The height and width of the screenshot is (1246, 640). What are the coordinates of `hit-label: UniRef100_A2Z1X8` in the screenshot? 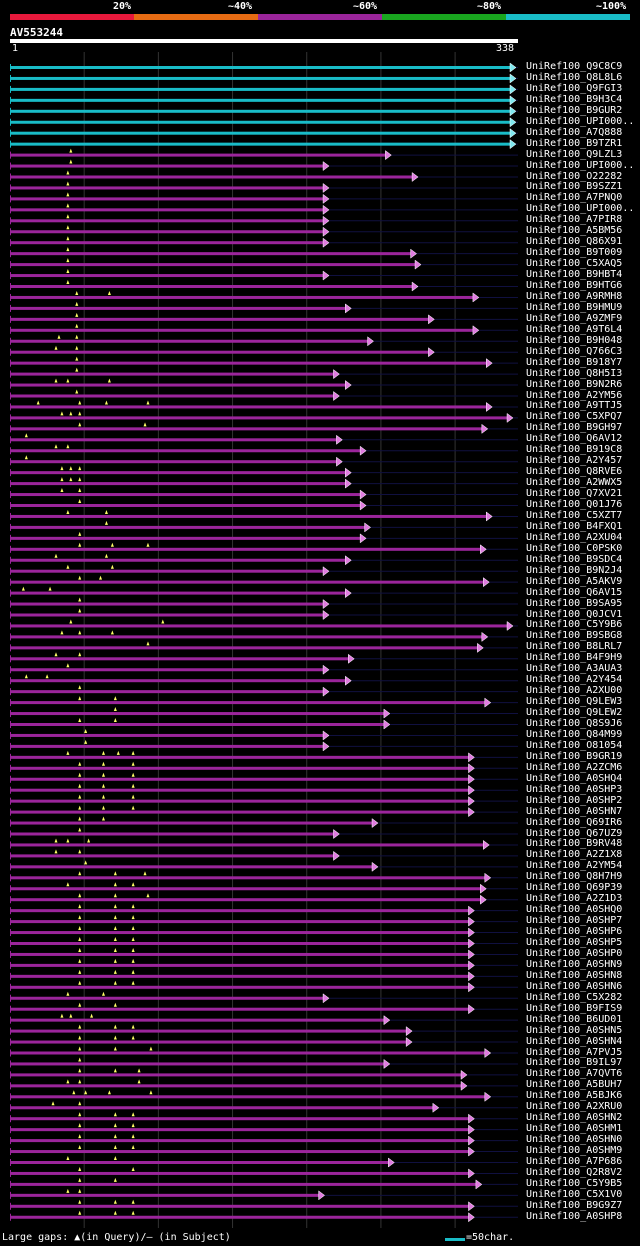 It's located at (574, 855).